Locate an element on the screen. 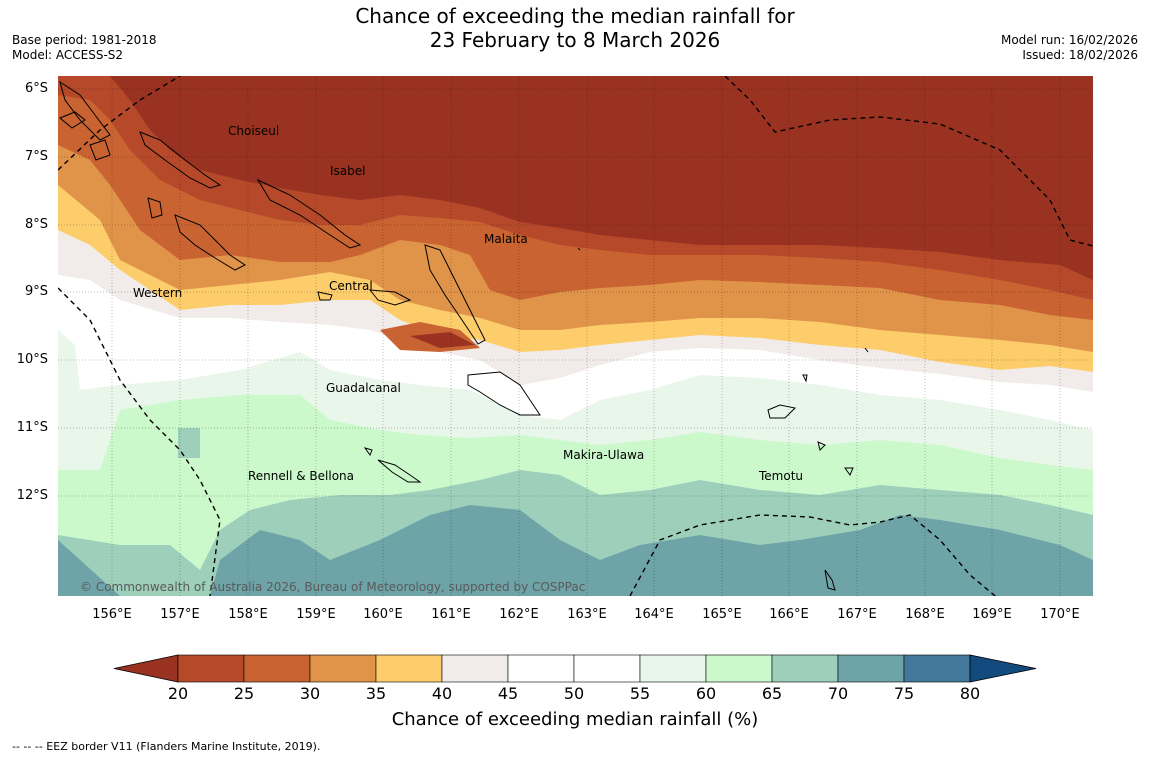  lon-label-169E: 169°E is located at coordinates (992, 614).